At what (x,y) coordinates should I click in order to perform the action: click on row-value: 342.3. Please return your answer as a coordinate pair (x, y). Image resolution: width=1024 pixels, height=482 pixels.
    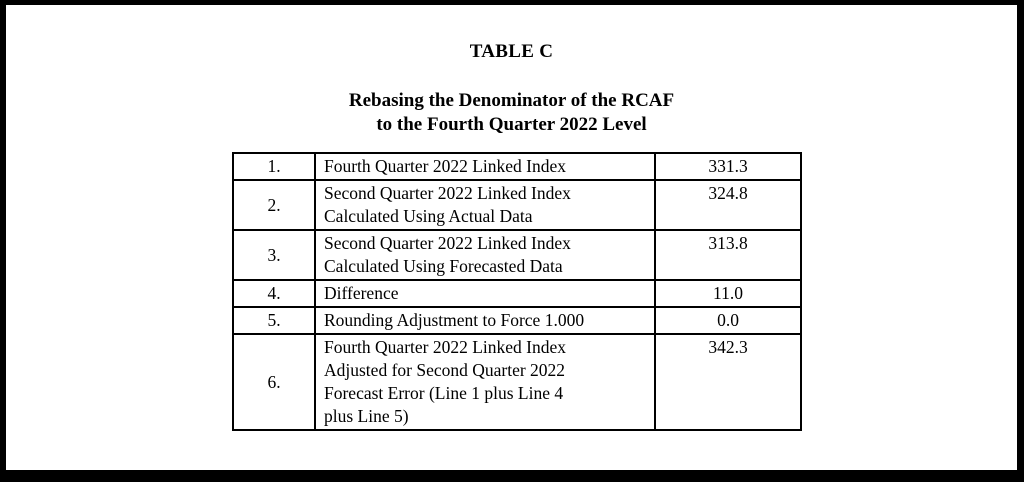
    Looking at the image, I should click on (728, 382).